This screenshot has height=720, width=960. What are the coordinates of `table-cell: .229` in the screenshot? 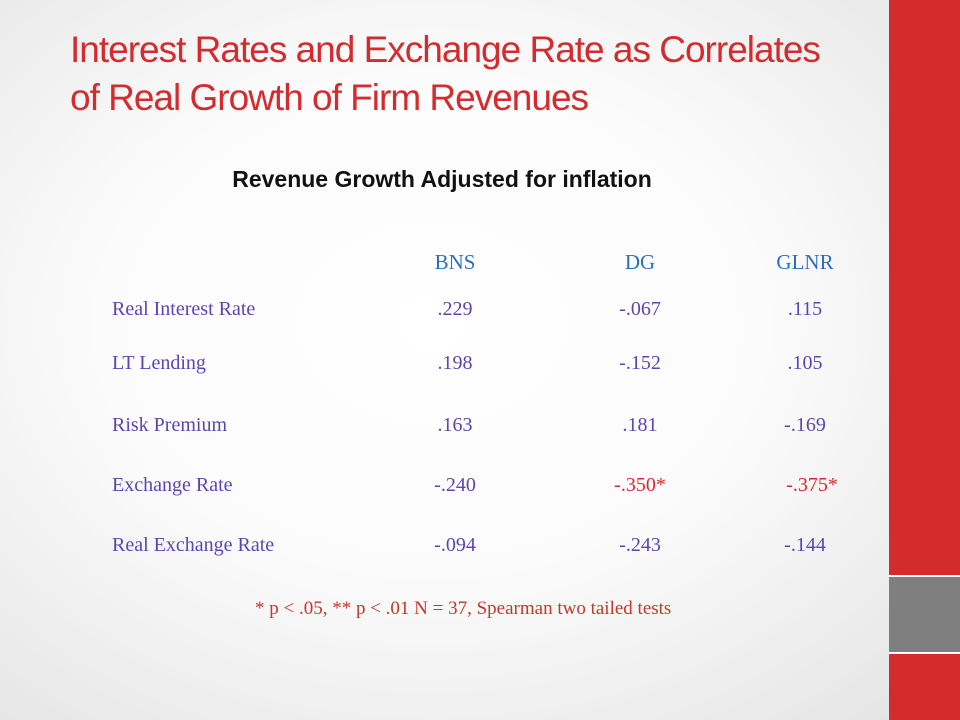 It's located at (455, 309).